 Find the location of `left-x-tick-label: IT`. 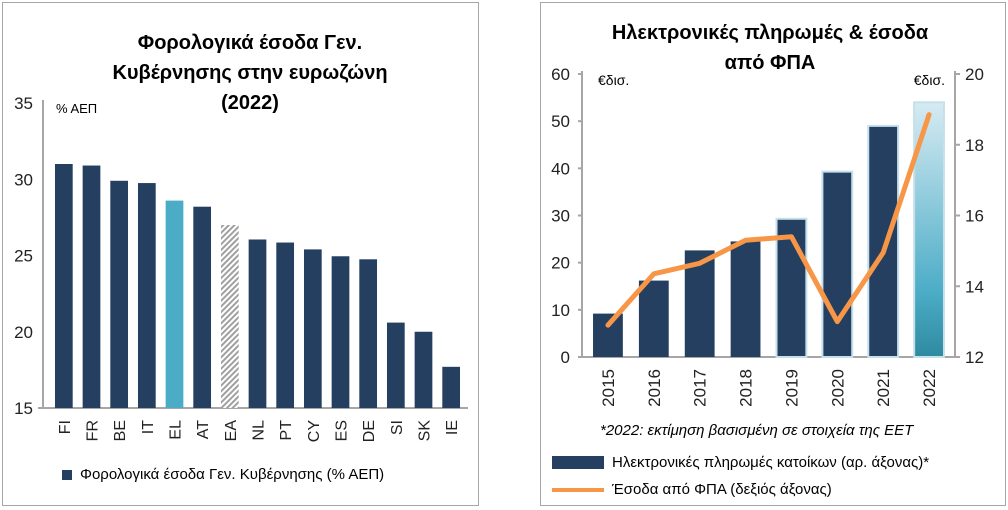

left-x-tick-label: IT is located at coordinates (148, 427).